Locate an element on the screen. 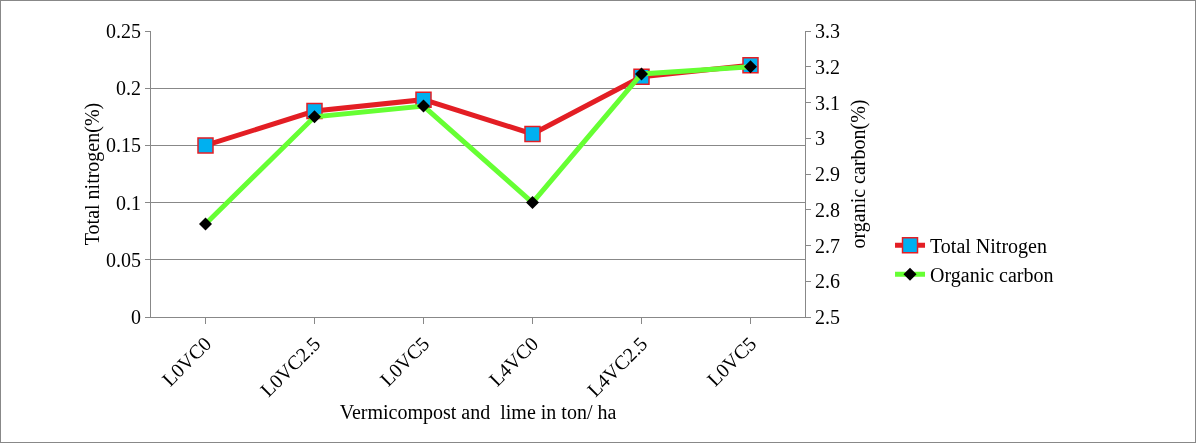 This screenshot has width=1196, height=443. y-tick-label: 0.05 is located at coordinates (123, 259).